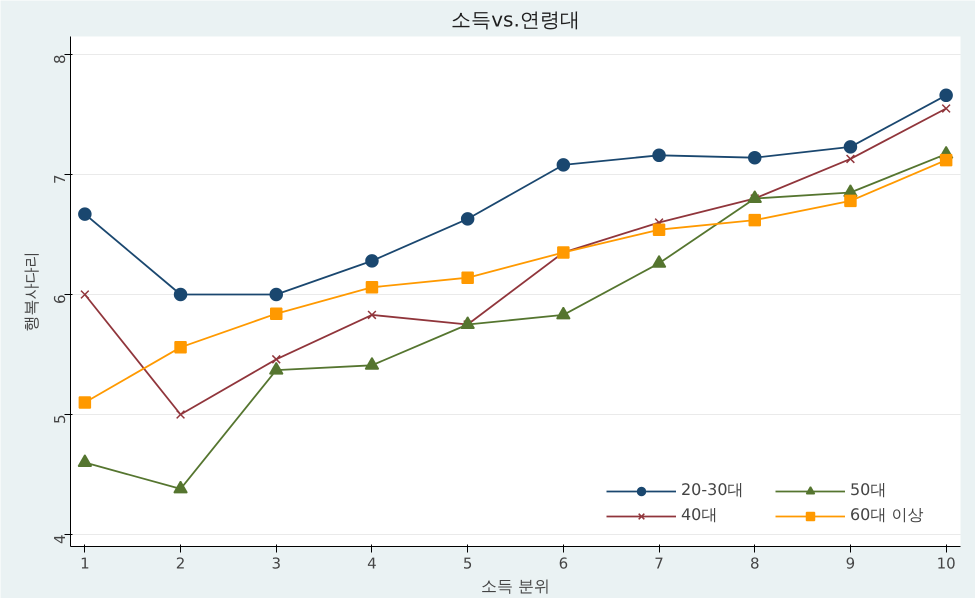  What do you see at coordinates (946, 563) in the screenshot?
I see `x-tick-label: 10` at bounding box center [946, 563].